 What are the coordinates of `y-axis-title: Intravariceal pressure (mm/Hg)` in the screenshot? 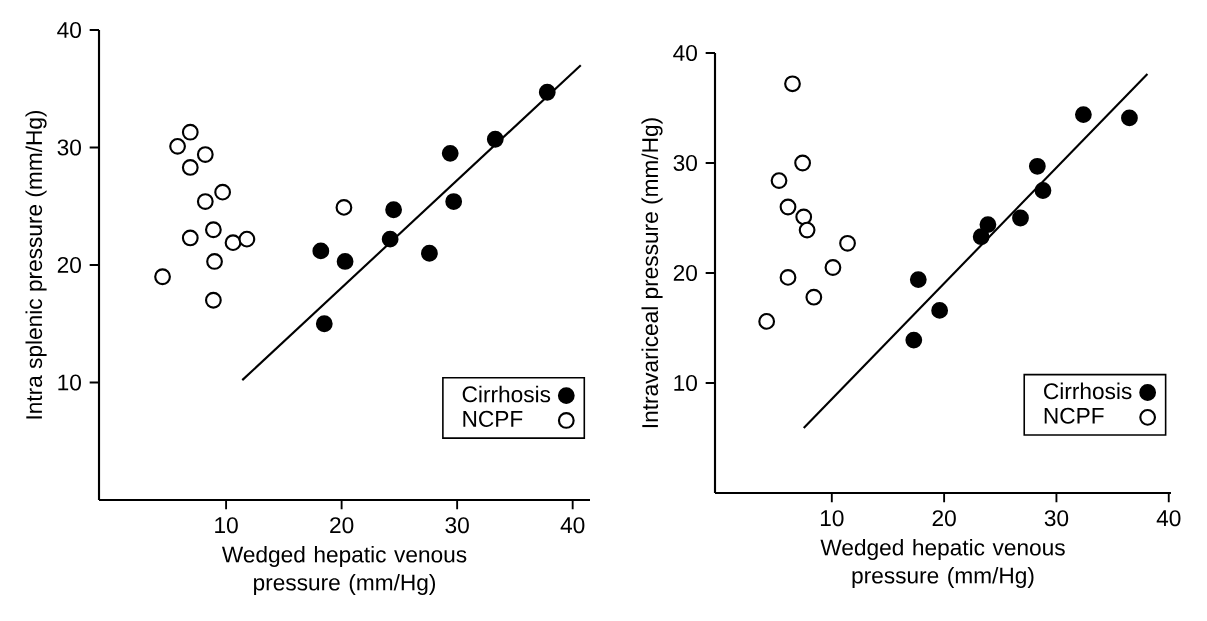 It's located at (652, 273).